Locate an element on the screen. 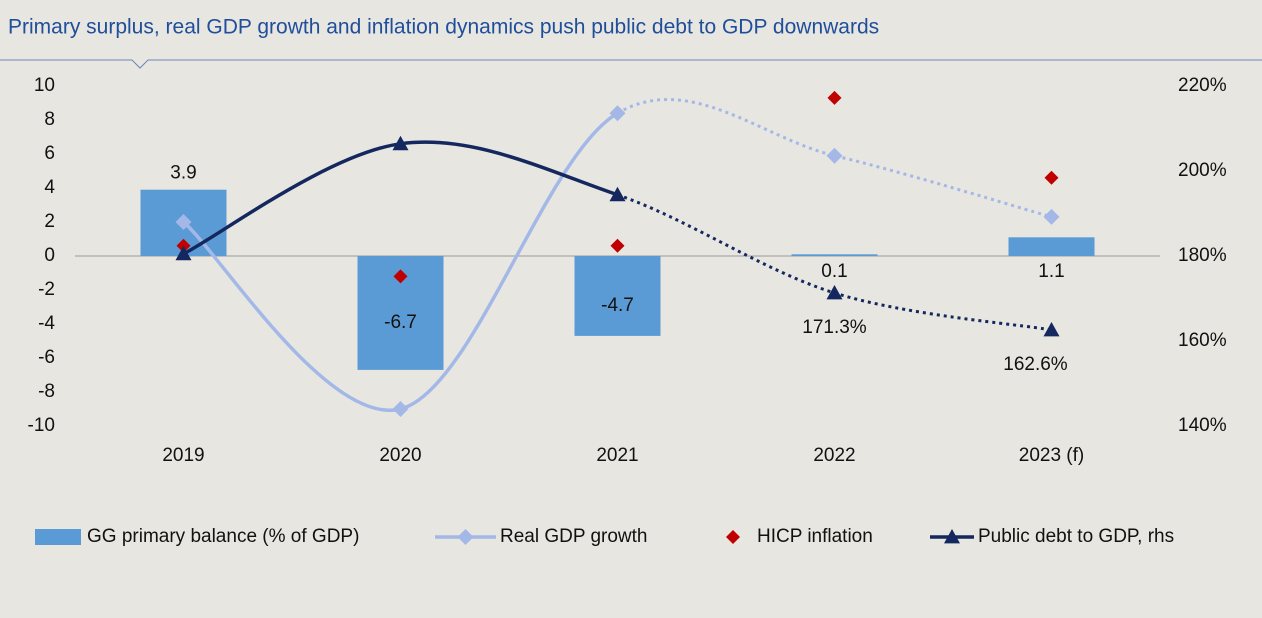 The image size is (1262, 618). y-tick-label: -2 is located at coordinates (46, 289).